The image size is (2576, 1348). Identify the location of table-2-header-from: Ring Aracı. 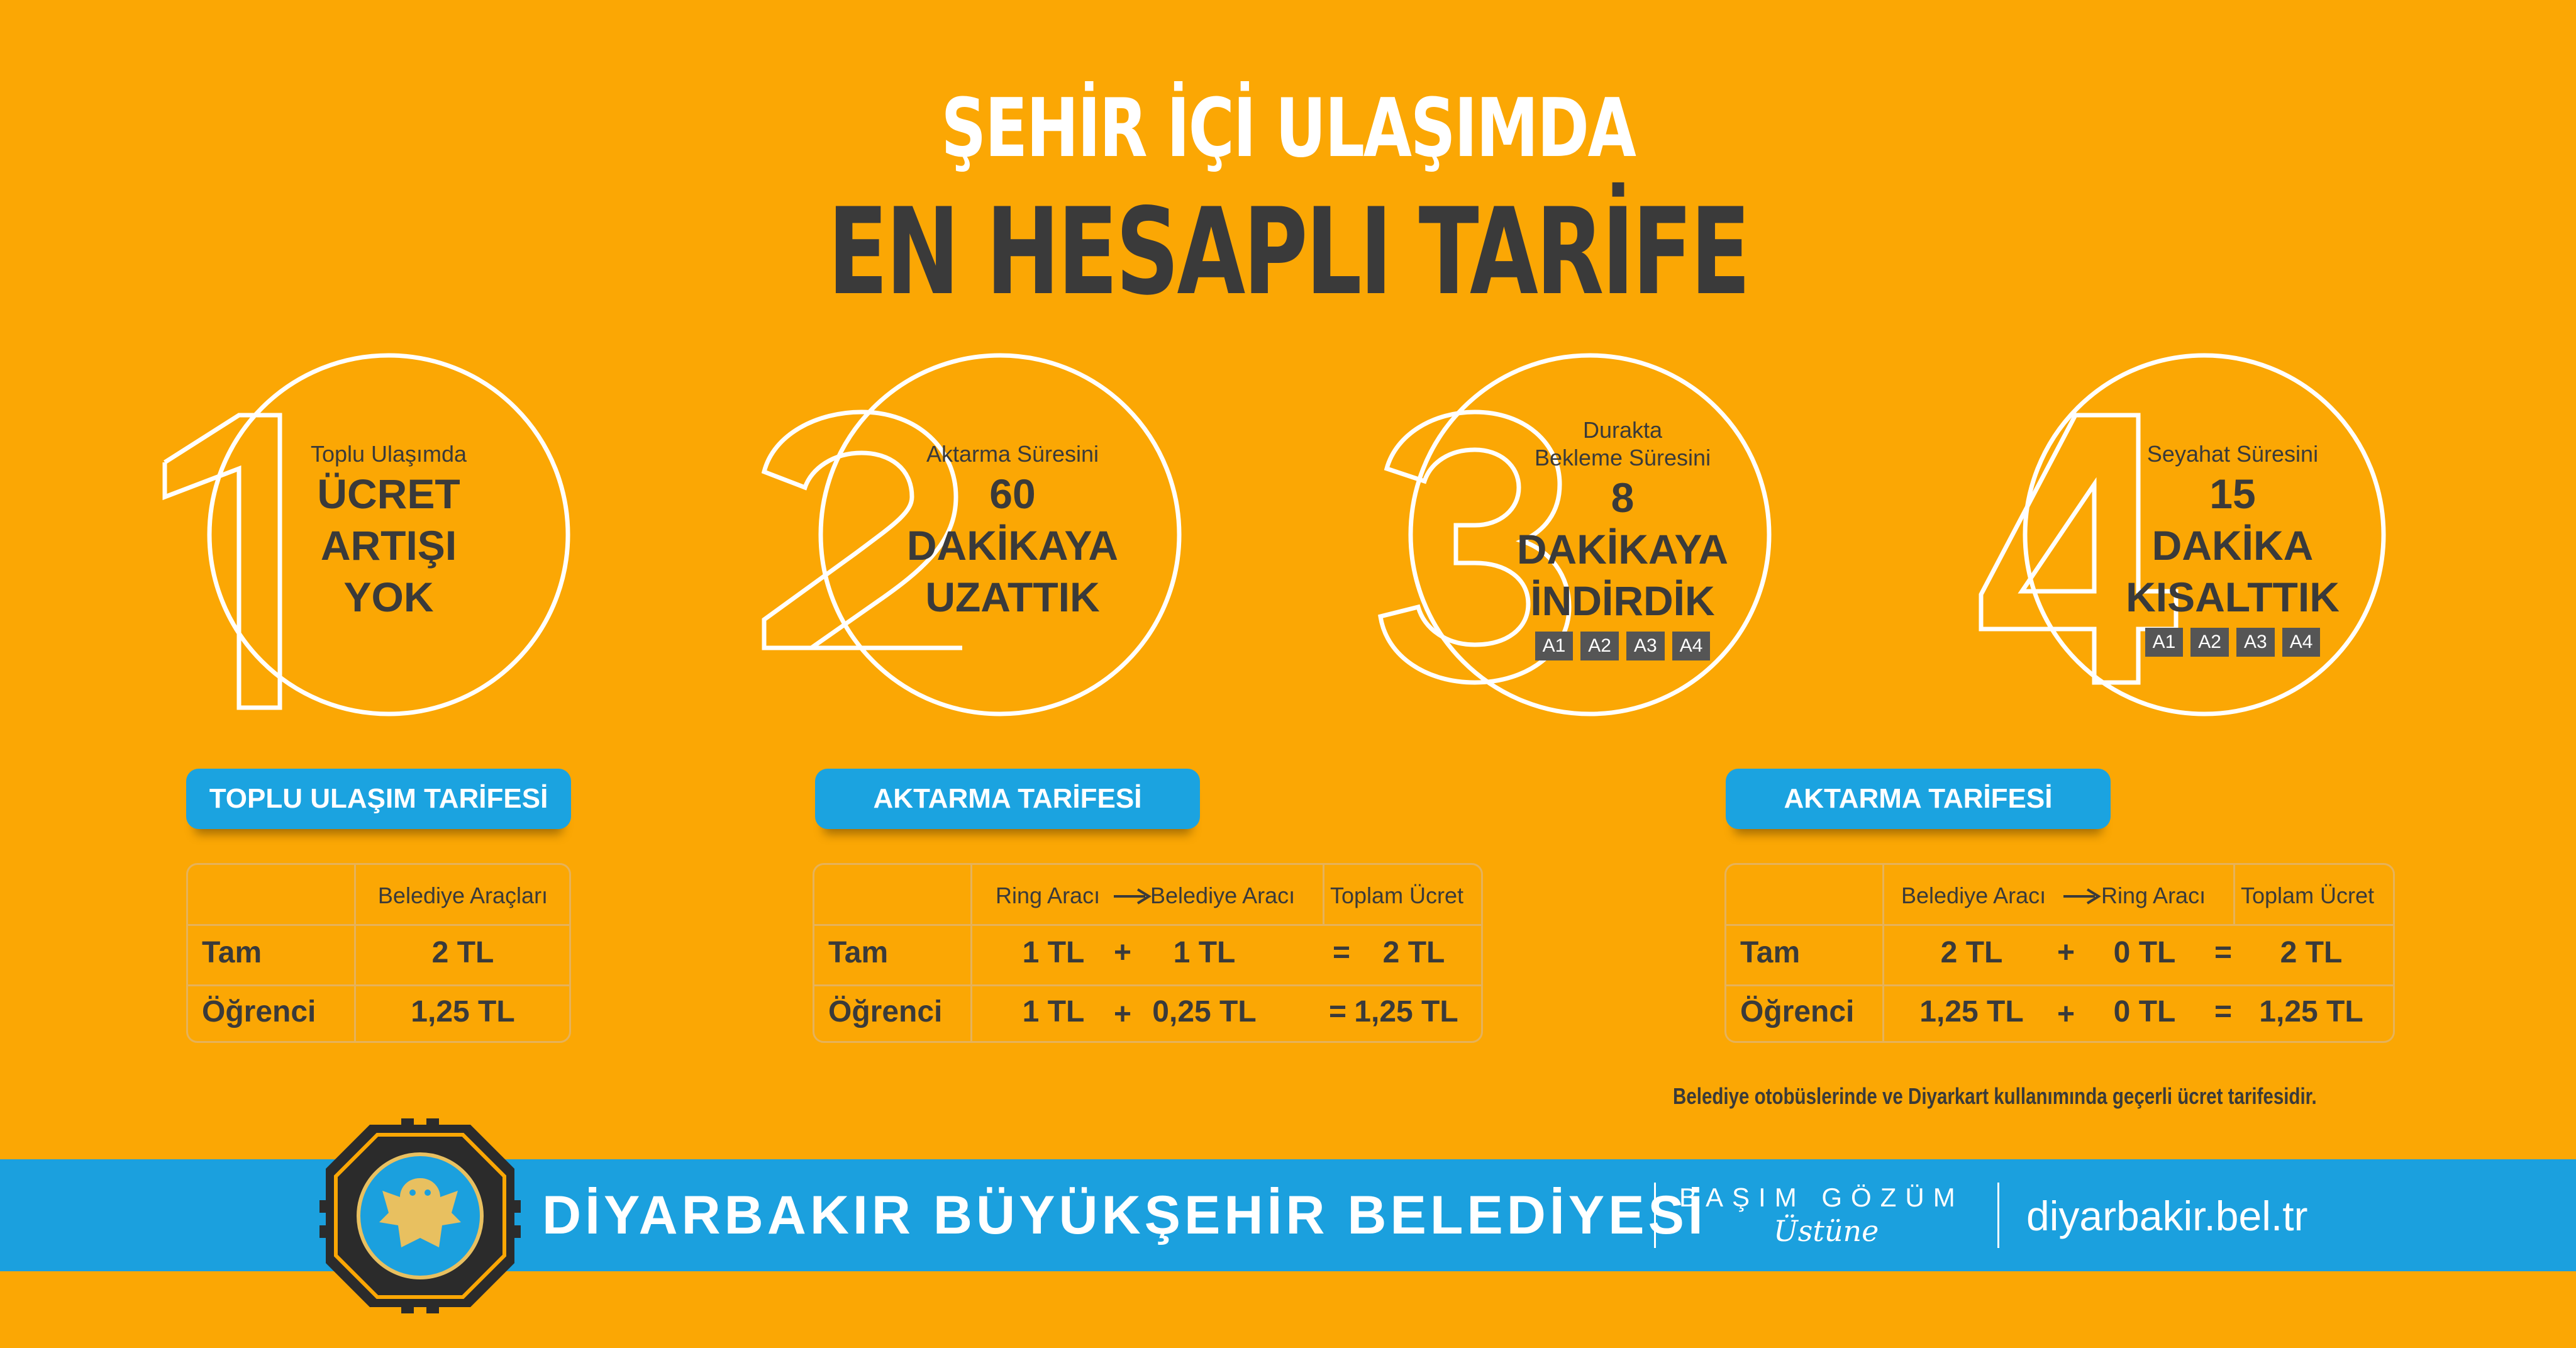
(1048, 896).